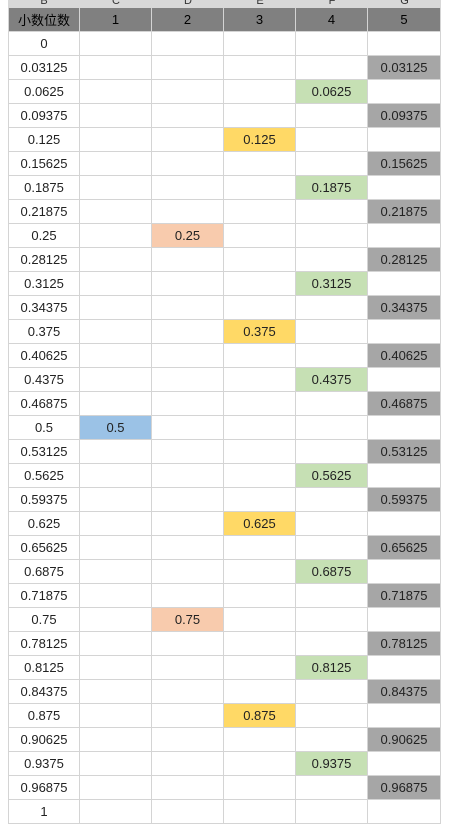 This screenshot has height=832, width=449. I want to click on row-value-cell: 0.71875, so click(44, 596).